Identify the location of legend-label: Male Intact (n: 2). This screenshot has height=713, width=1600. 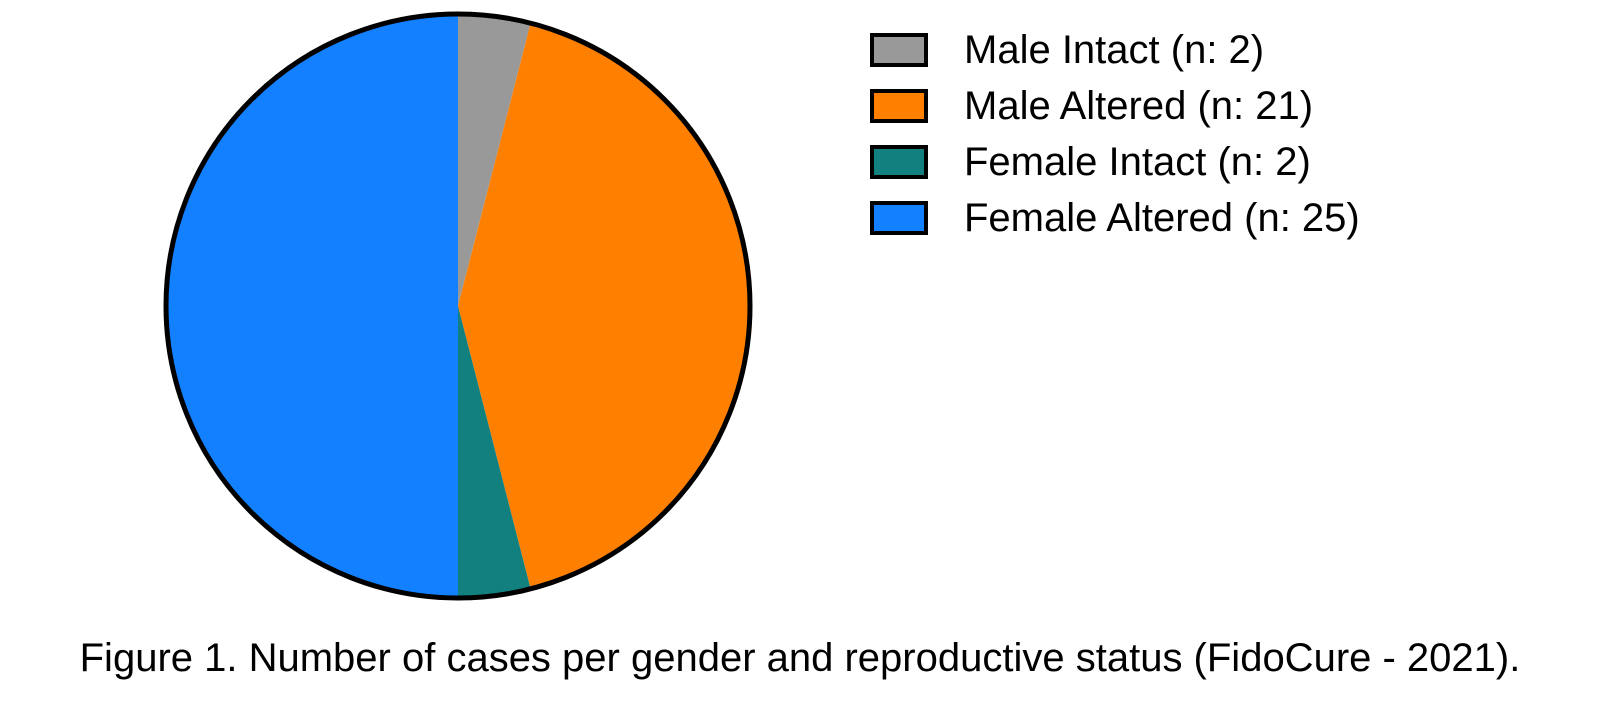
(1114, 49).